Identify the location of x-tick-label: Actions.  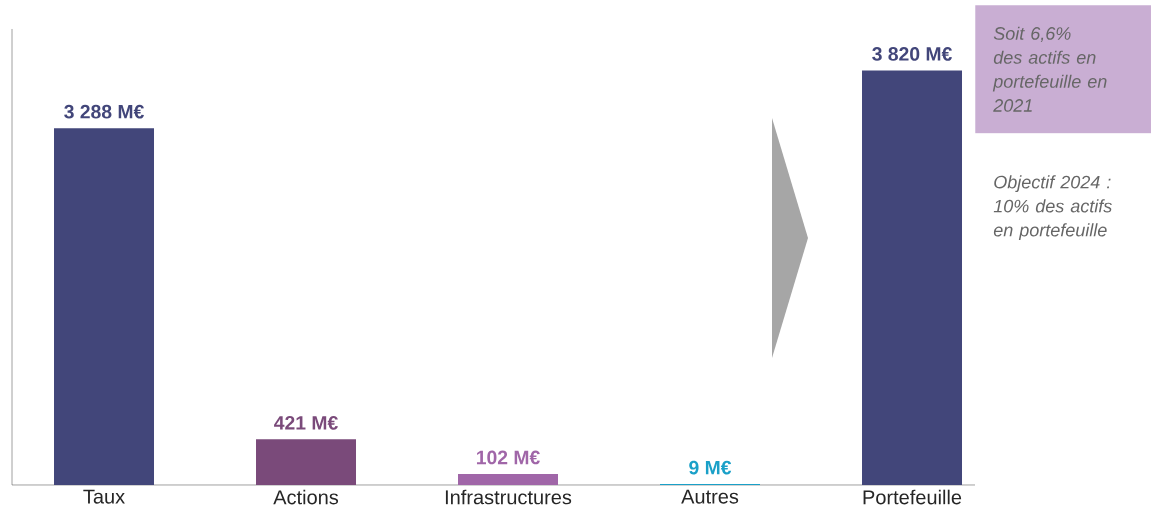
(306, 497).